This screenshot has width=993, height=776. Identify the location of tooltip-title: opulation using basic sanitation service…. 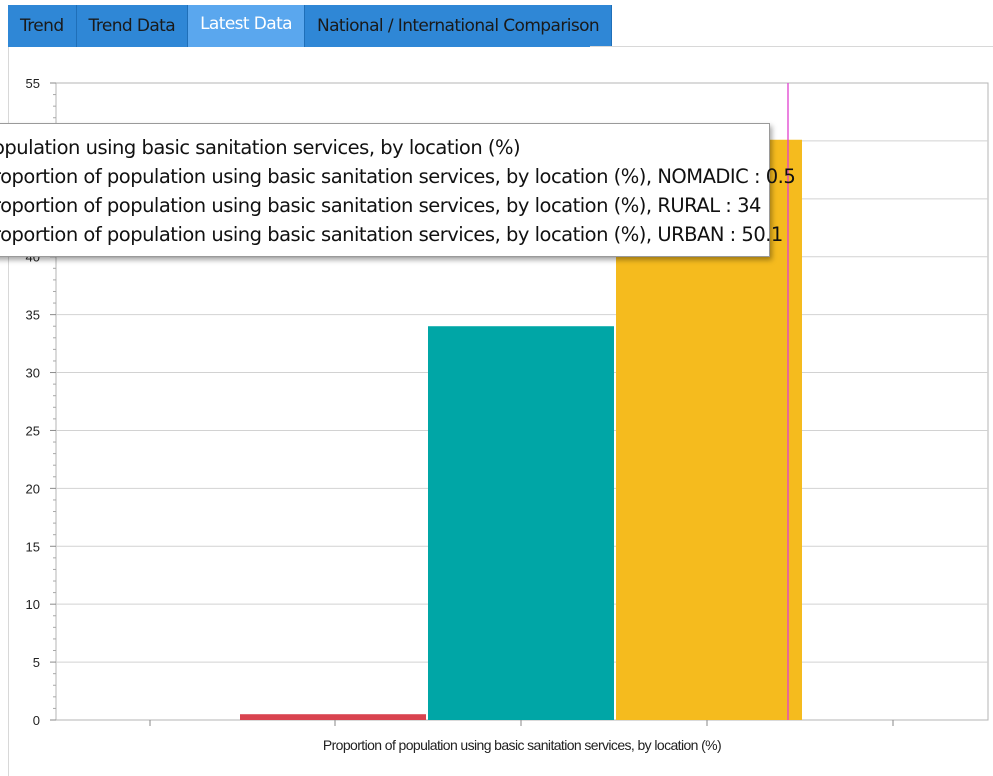
(260, 147).